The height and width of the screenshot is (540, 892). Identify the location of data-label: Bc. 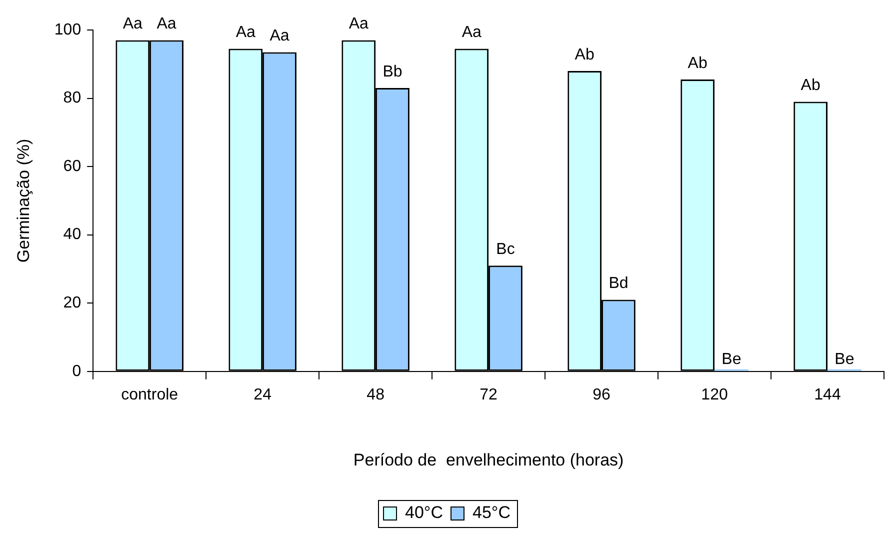
(505, 249).